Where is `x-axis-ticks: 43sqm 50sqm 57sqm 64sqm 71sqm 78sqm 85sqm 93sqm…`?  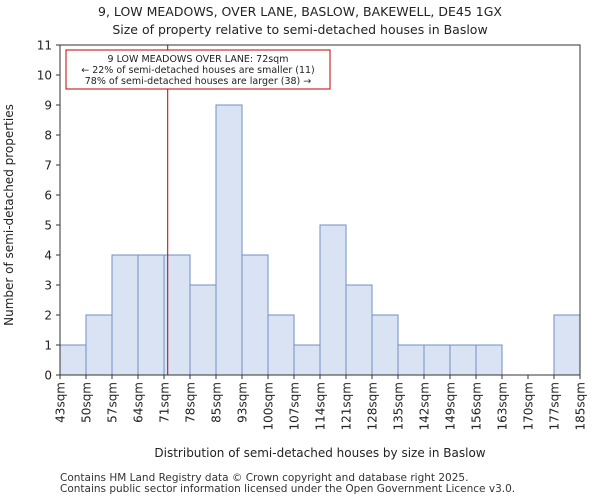 x-axis-ticks: 43sqm 50sqm 57sqm 64sqm 71sqm 78sqm 85sqm 93sqm… is located at coordinates (321, 402).